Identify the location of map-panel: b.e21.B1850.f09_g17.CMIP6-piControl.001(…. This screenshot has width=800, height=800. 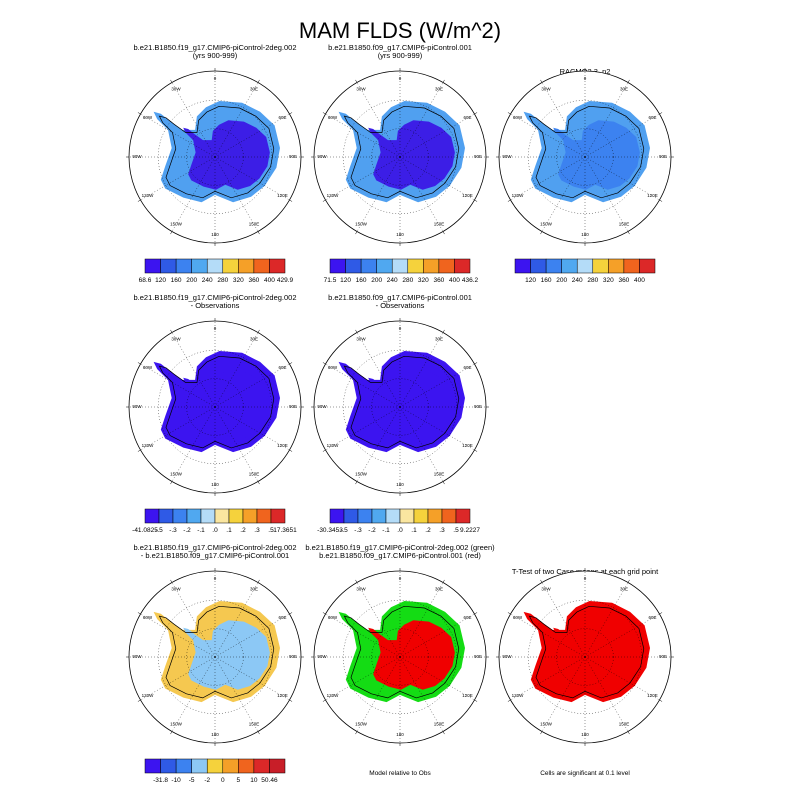
(400, 163).